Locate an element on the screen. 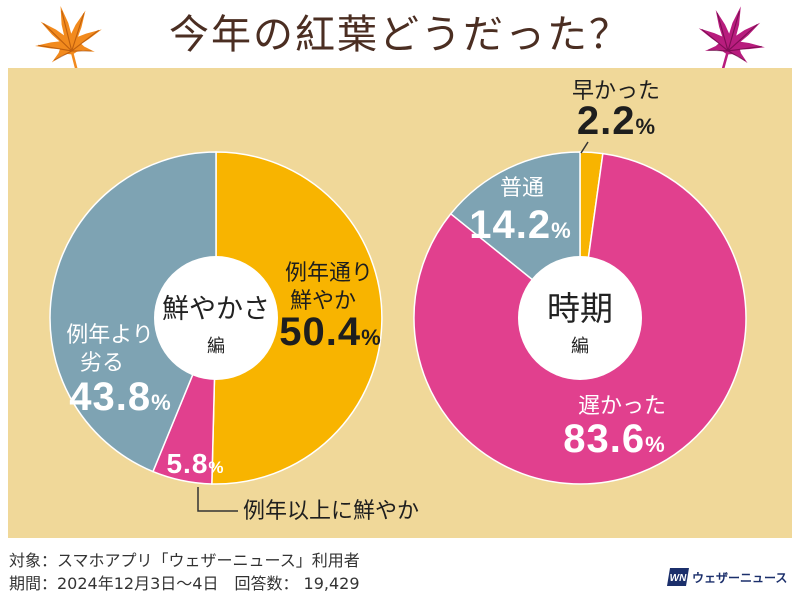  slice-label: 早かった is located at coordinates (616, 91).